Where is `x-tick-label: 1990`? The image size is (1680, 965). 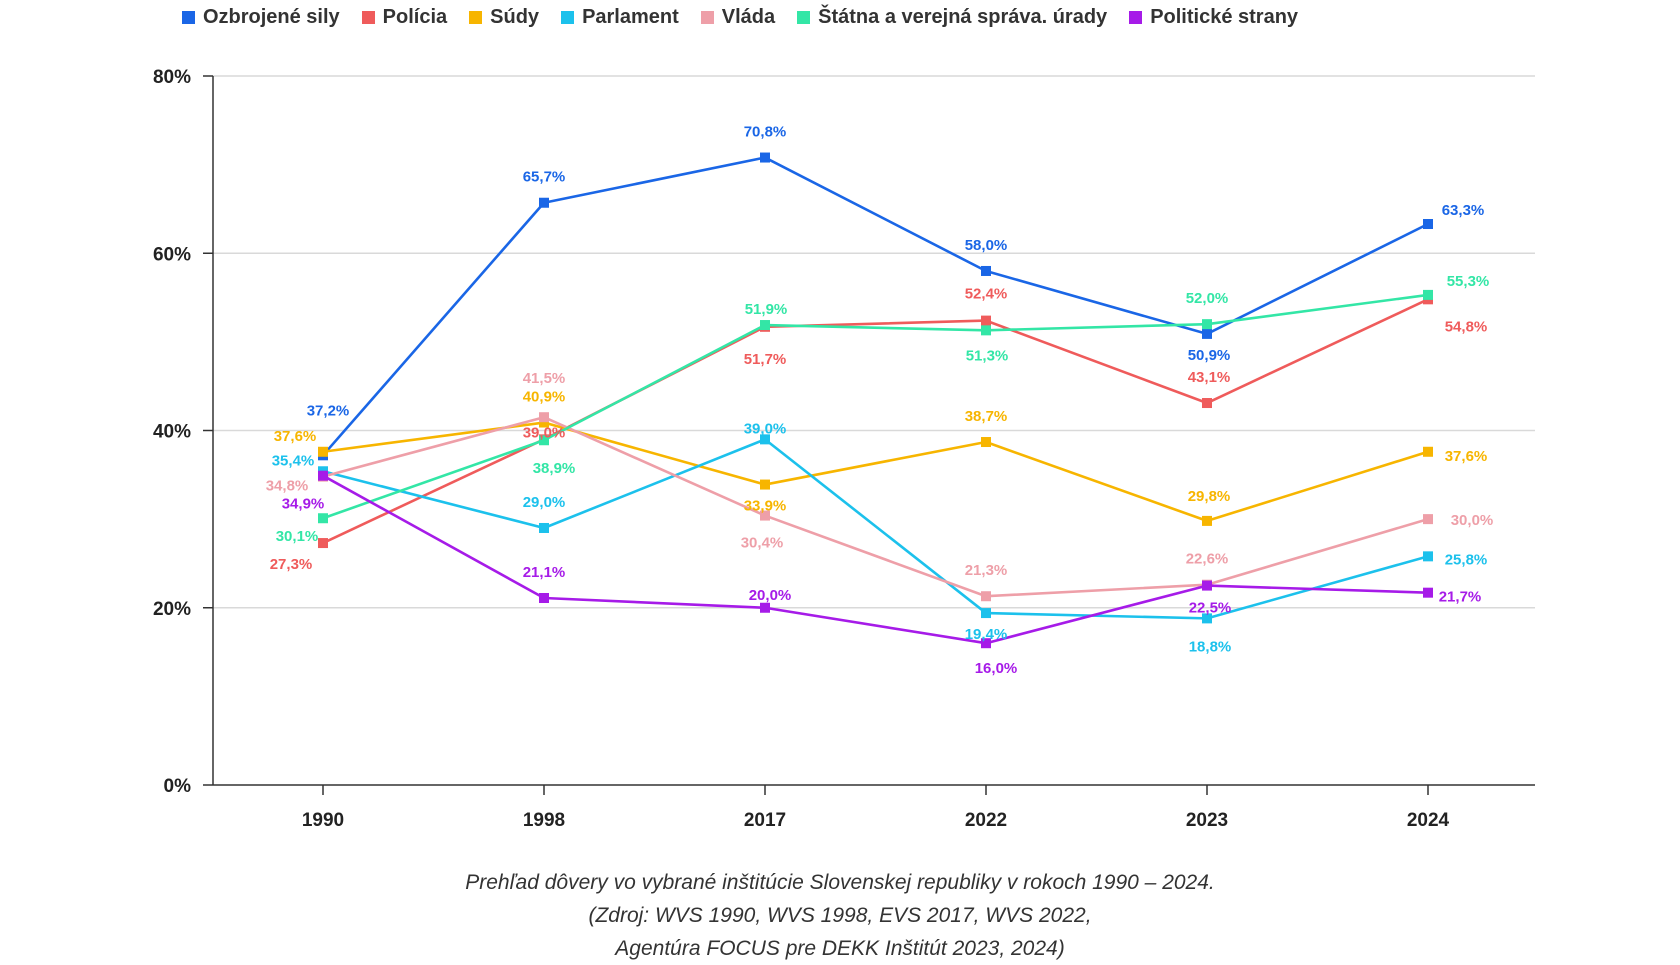
x-tick-label: 1990 is located at coordinates (323, 820).